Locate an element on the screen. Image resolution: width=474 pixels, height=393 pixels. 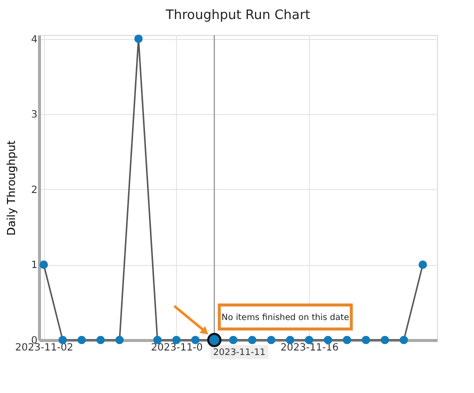
y-tick-label: 1 is located at coordinates (34, 266).